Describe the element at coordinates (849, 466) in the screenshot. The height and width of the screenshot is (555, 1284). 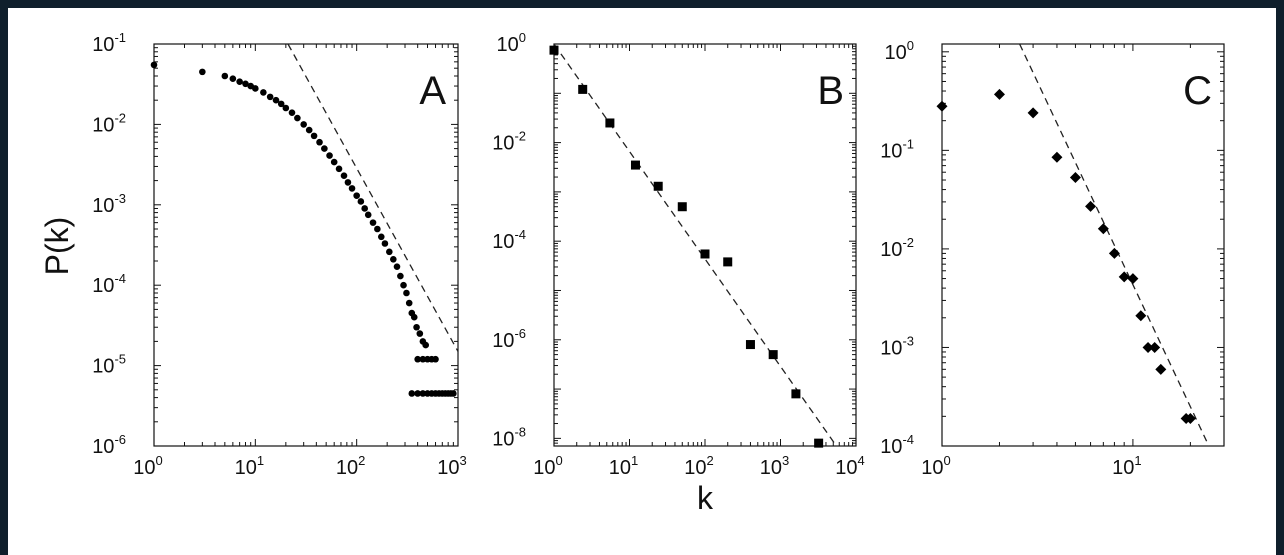
I see `x-tick-label: 10⁴` at that location.